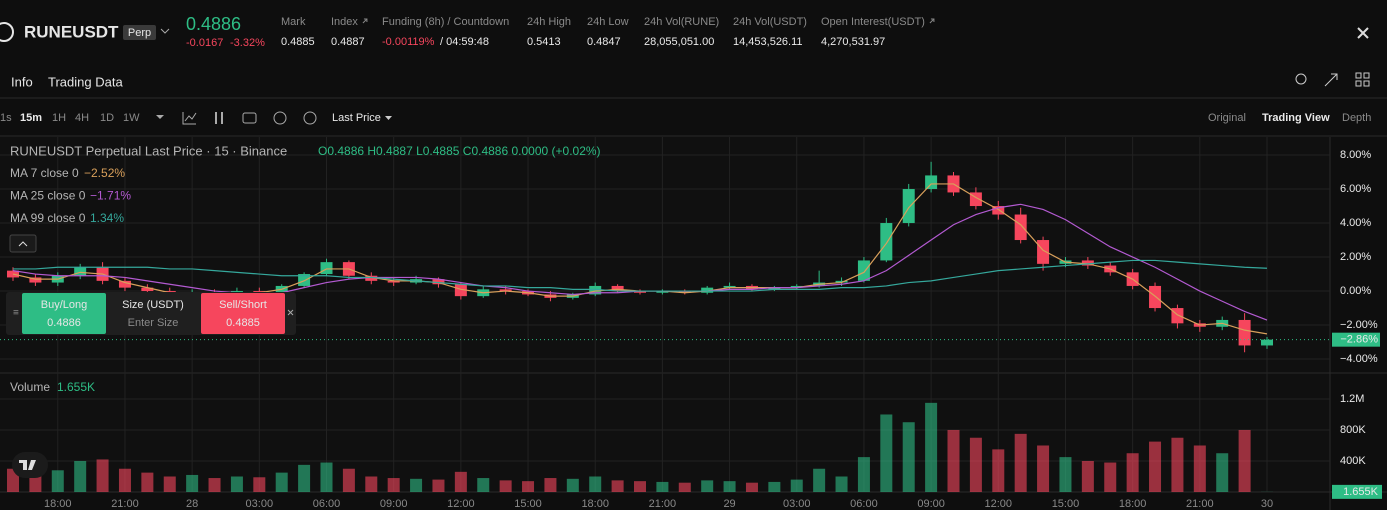 Image resolution: width=1387 pixels, height=510 pixels. Describe the element at coordinates (1363, 33) in the screenshot. I see `close-icon` at that location.